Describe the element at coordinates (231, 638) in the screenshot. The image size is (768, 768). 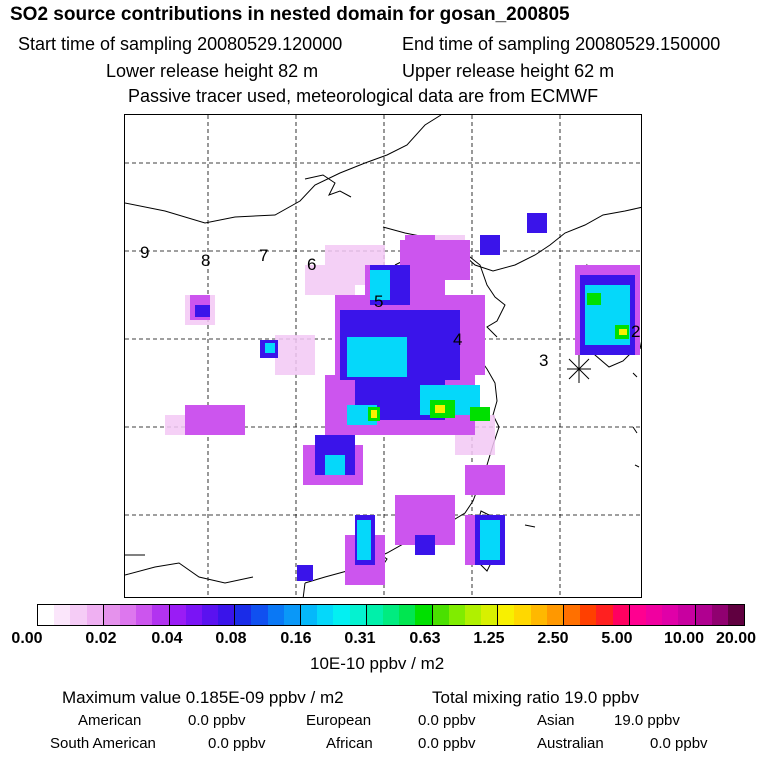
I see `colorbar-tick-label: 0.08` at that location.